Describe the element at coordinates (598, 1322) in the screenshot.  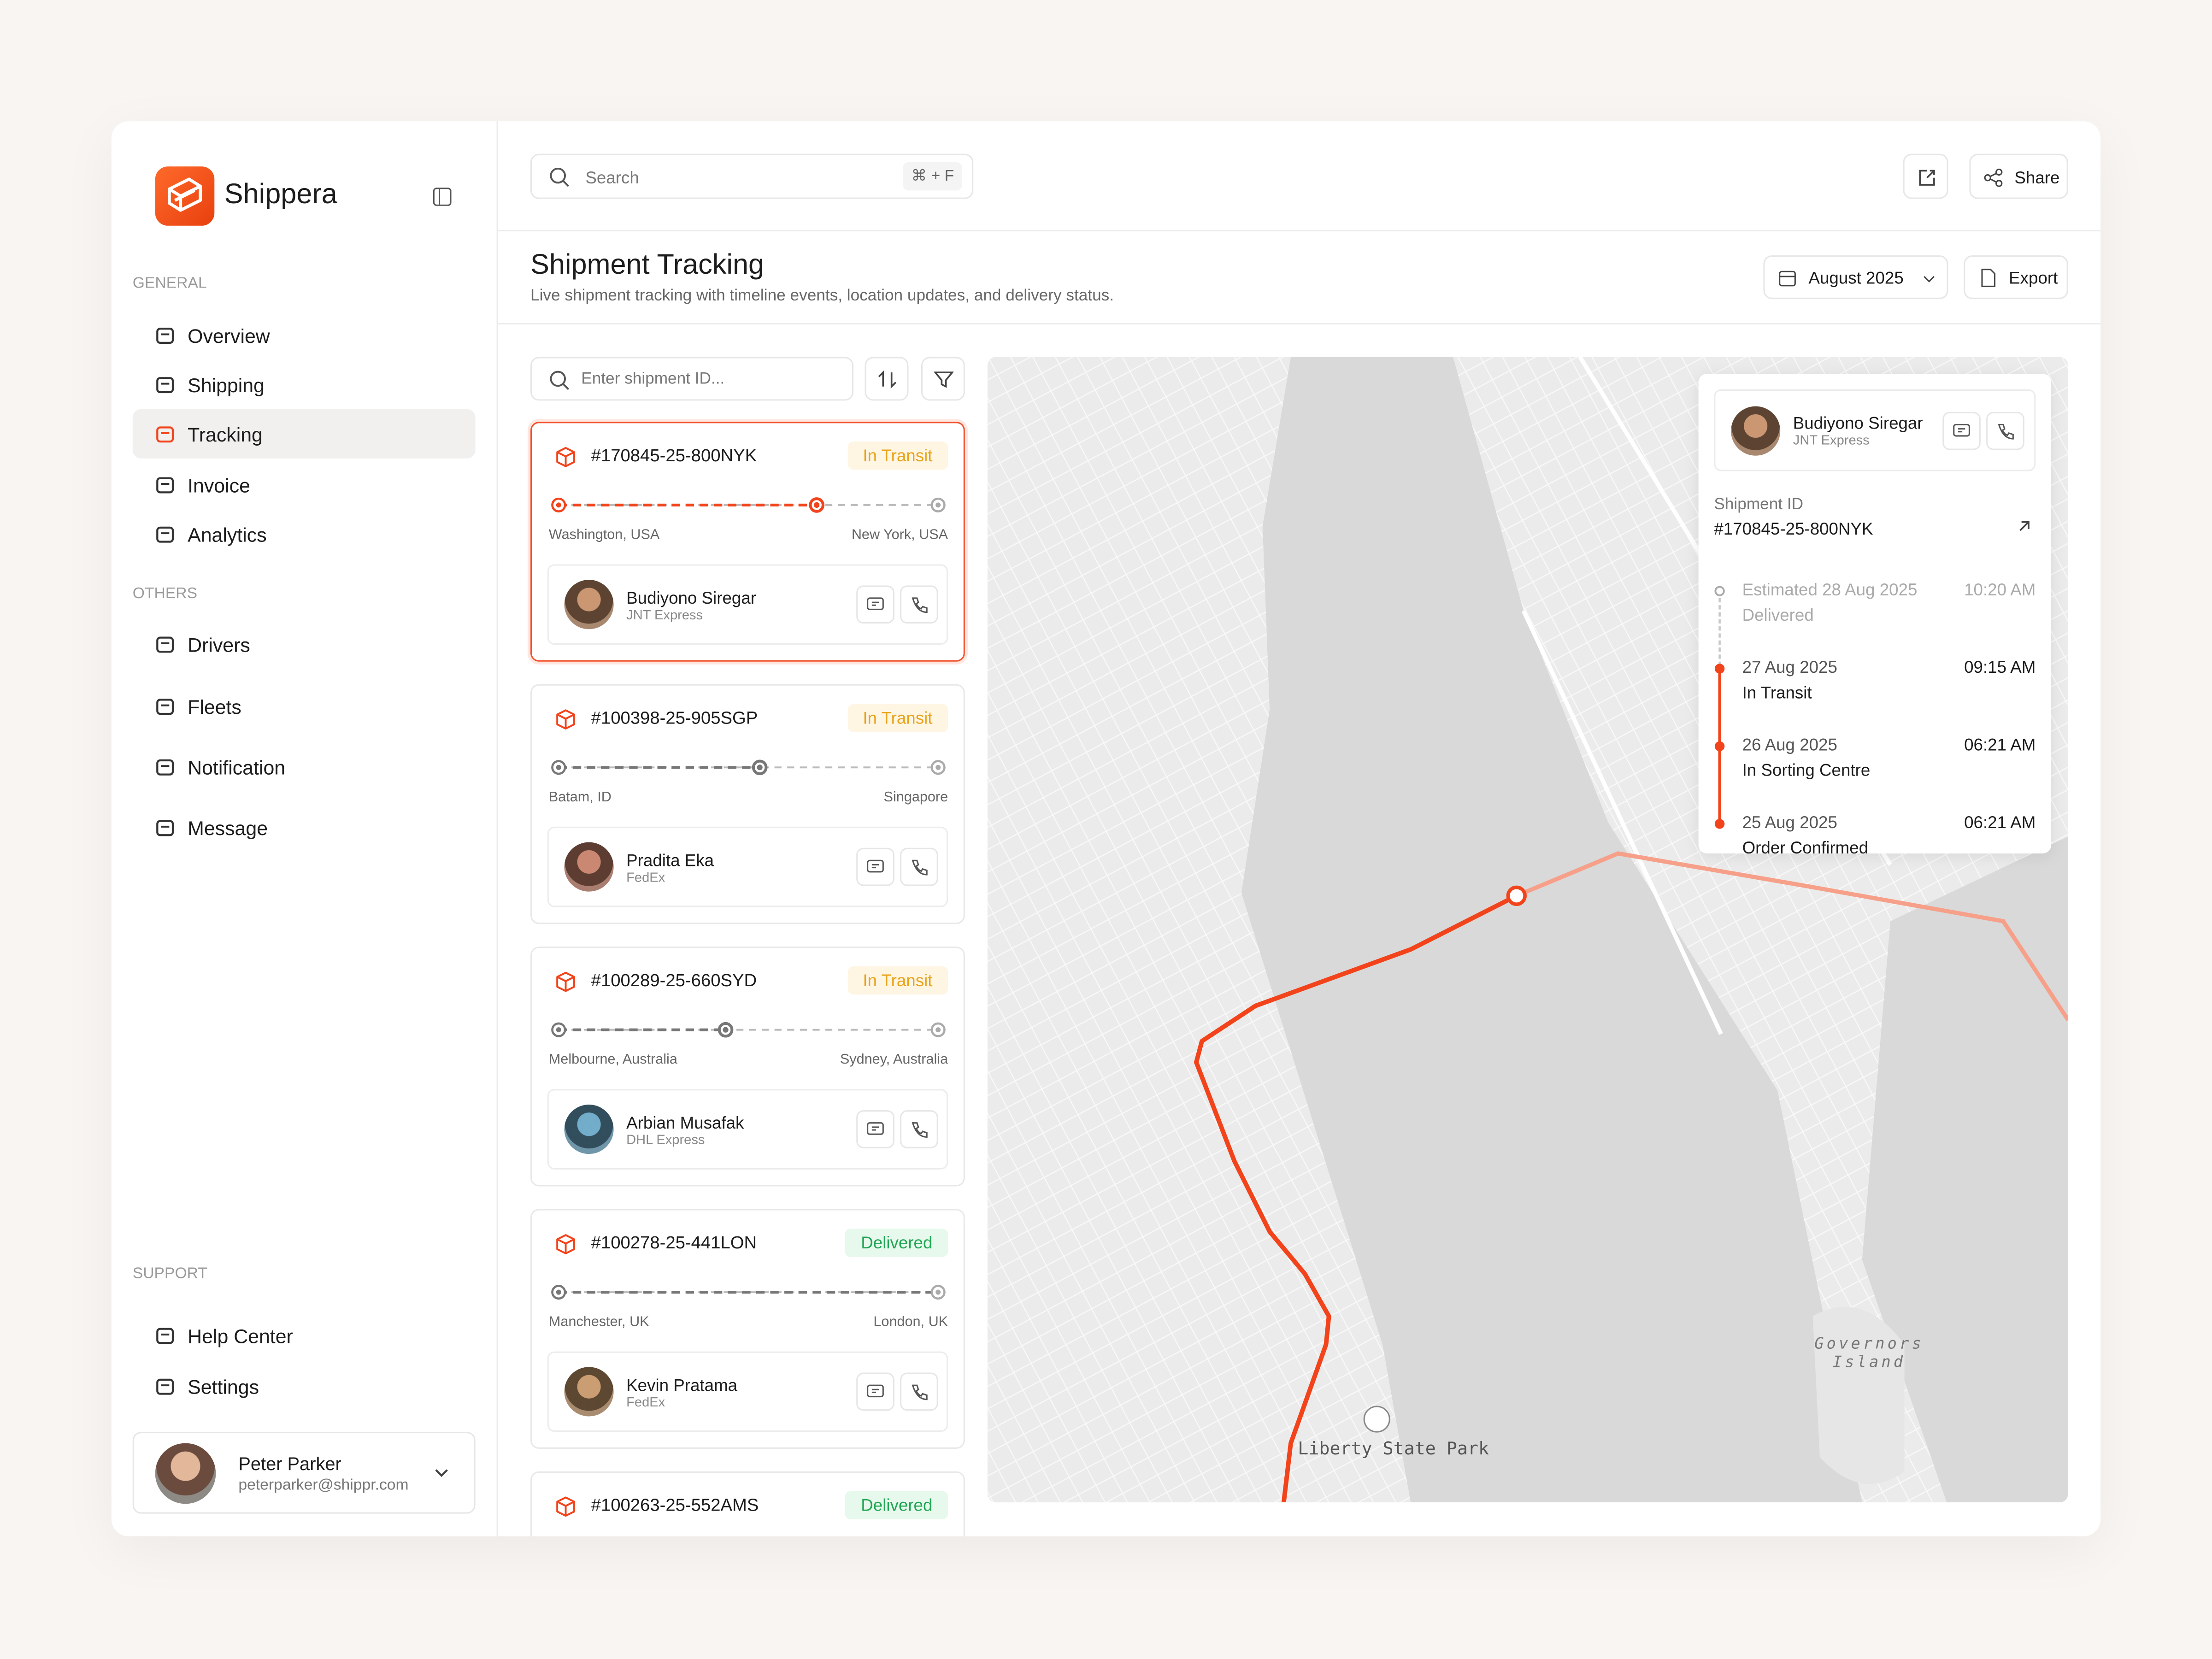
I see `origin: Manchester, UK` at that location.